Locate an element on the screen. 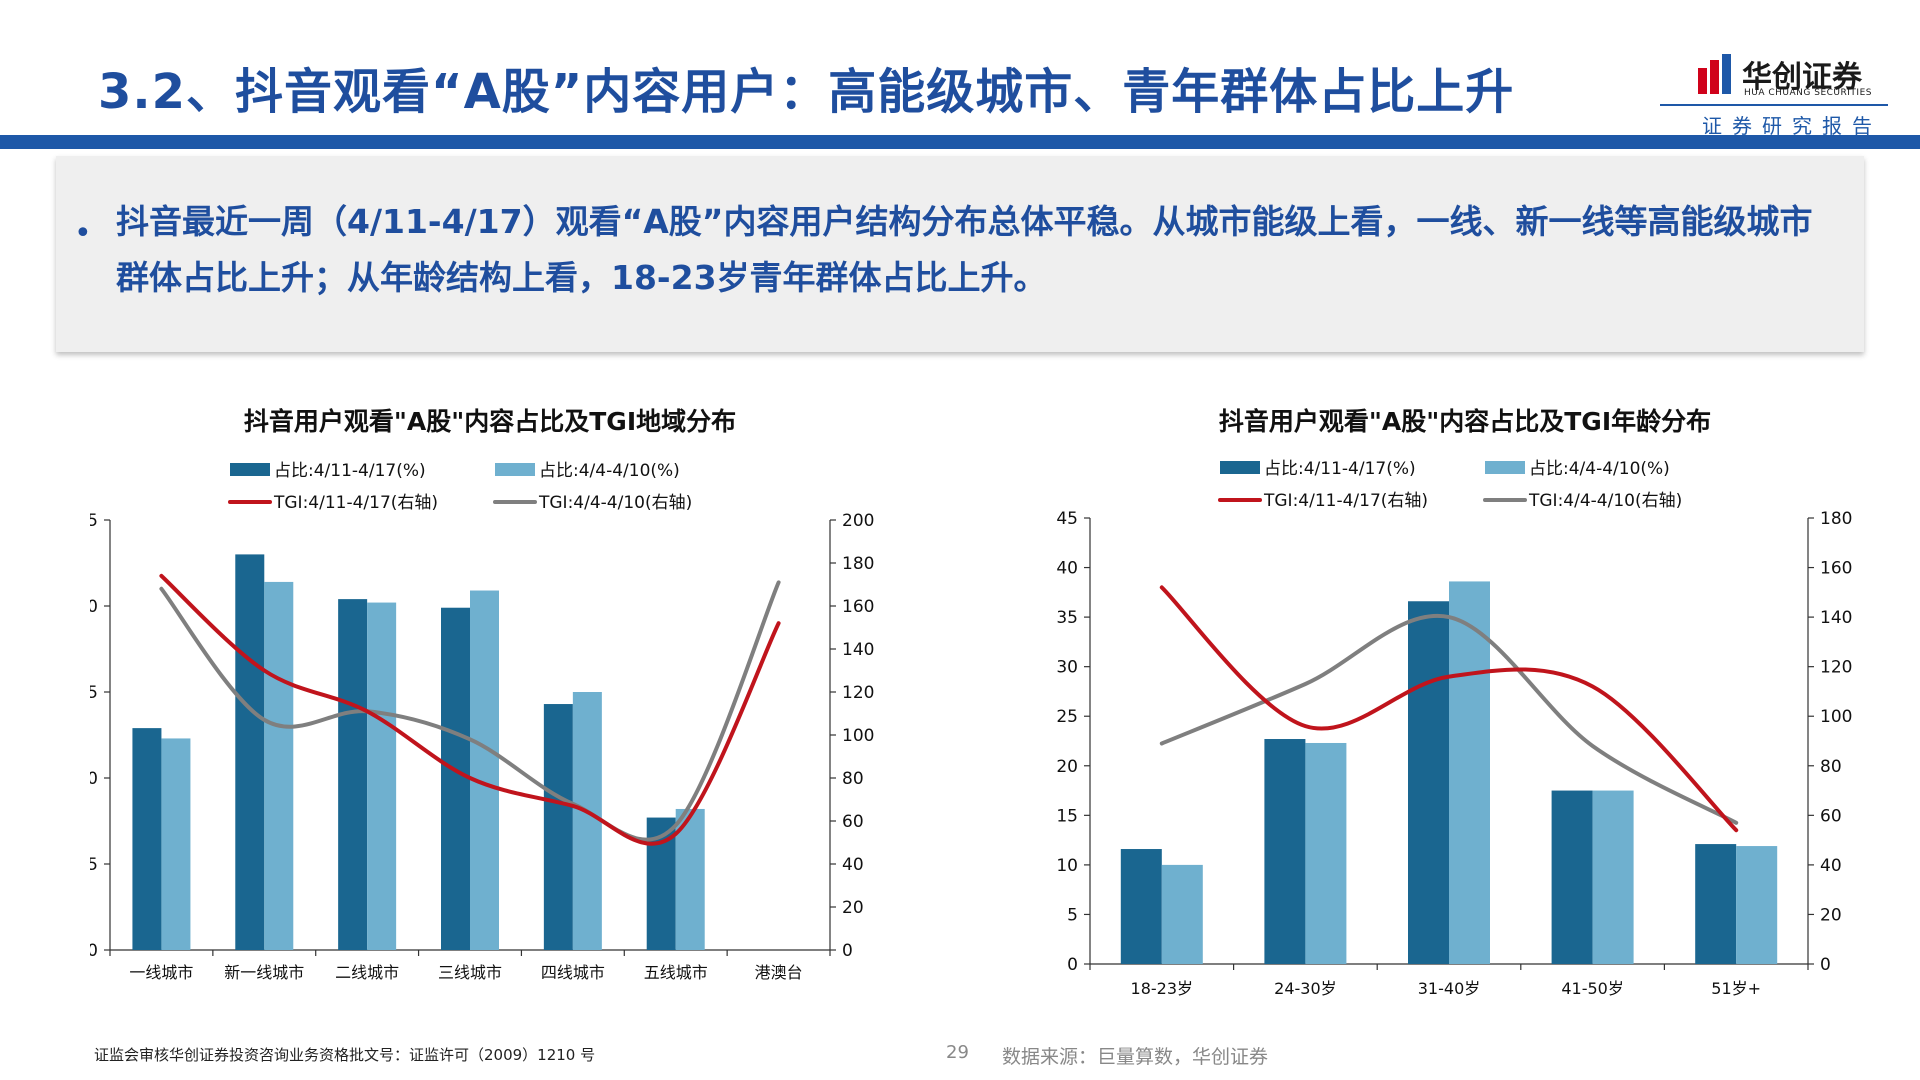  x-tick-label: 四线城市 is located at coordinates (573, 972).